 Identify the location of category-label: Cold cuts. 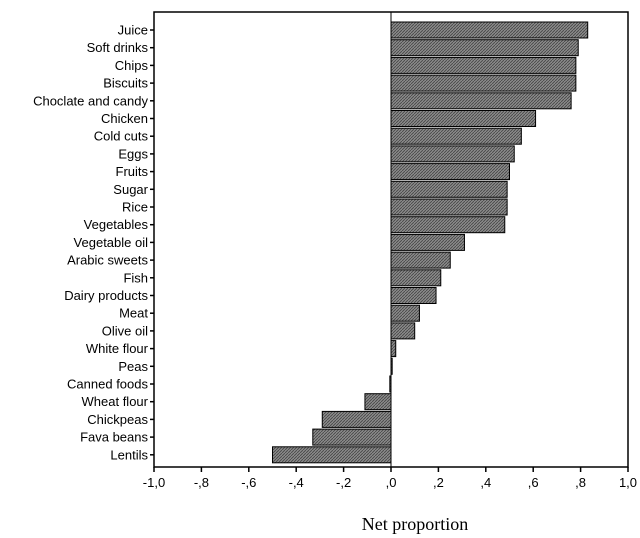
(121, 136).